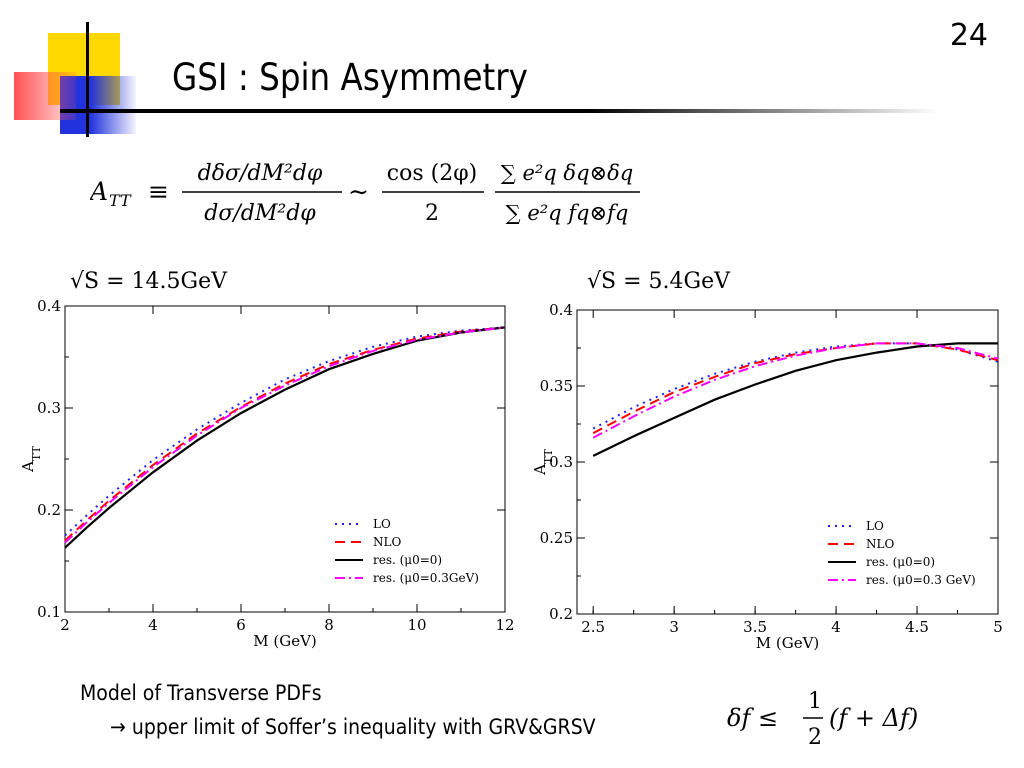 The width and height of the screenshot is (1024, 768). What do you see at coordinates (674, 627) in the screenshot?
I see `x-tick-label: 3` at bounding box center [674, 627].